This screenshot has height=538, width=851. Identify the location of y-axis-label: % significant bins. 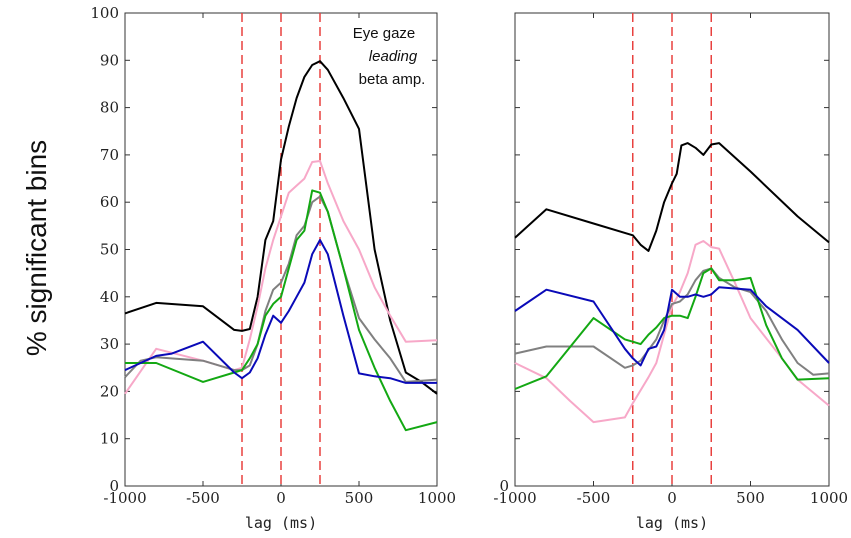
(36, 248).